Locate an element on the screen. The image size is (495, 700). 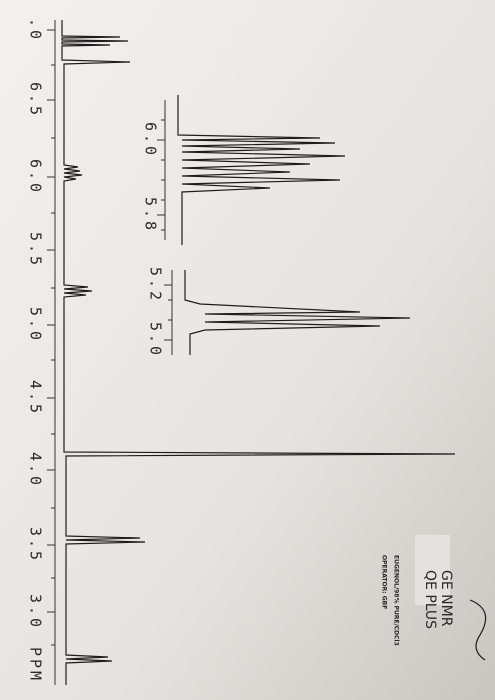
instrument-subtitle: QE PLUS is located at coordinates (430, 599).